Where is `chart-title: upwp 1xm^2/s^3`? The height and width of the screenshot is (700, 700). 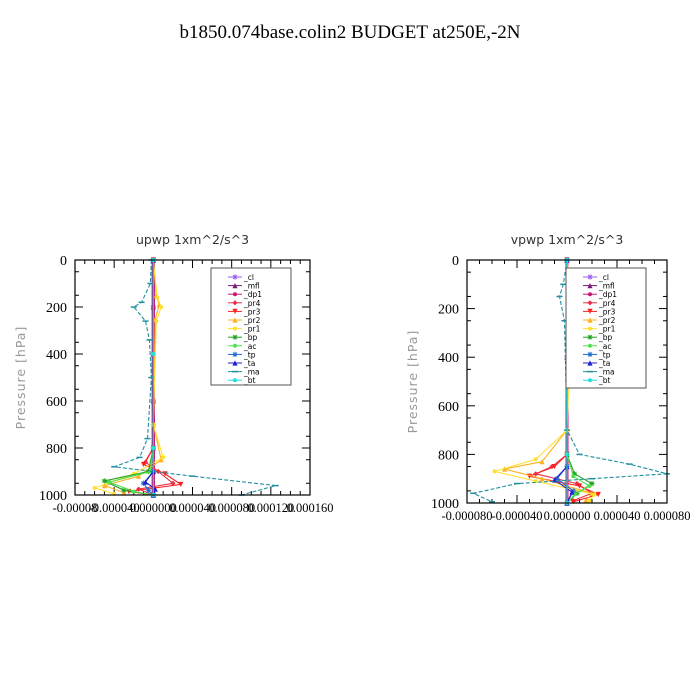
chart-title: upwp 1xm^2/s^3 is located at coordinates (192, 239).